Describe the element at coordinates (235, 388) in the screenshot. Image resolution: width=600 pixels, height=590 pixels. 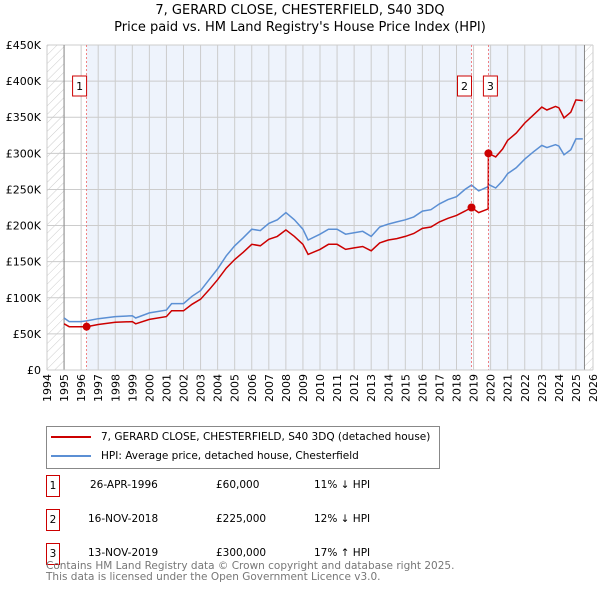
I see `x-tick-label: 2005` at that location.